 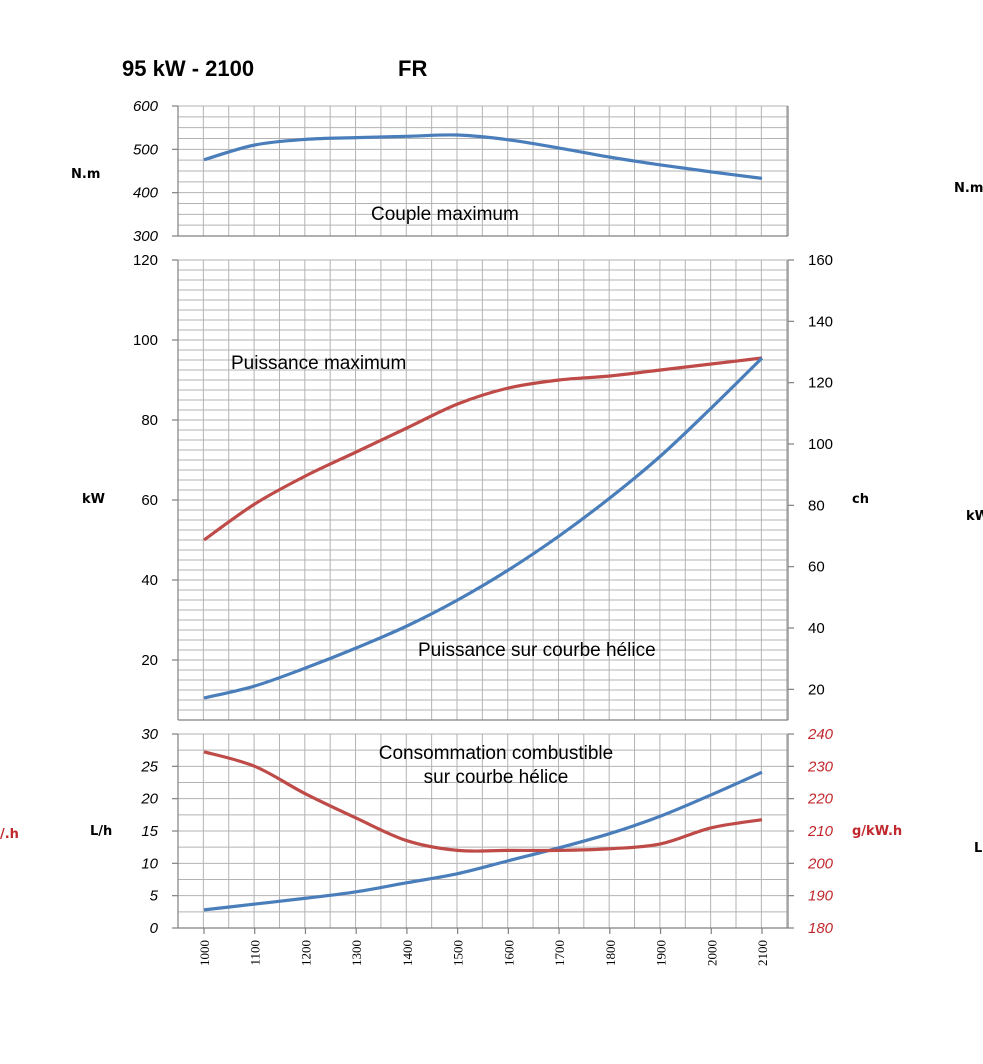 I want to click on x-tick-label: 2000, so click(x=711, y=953).